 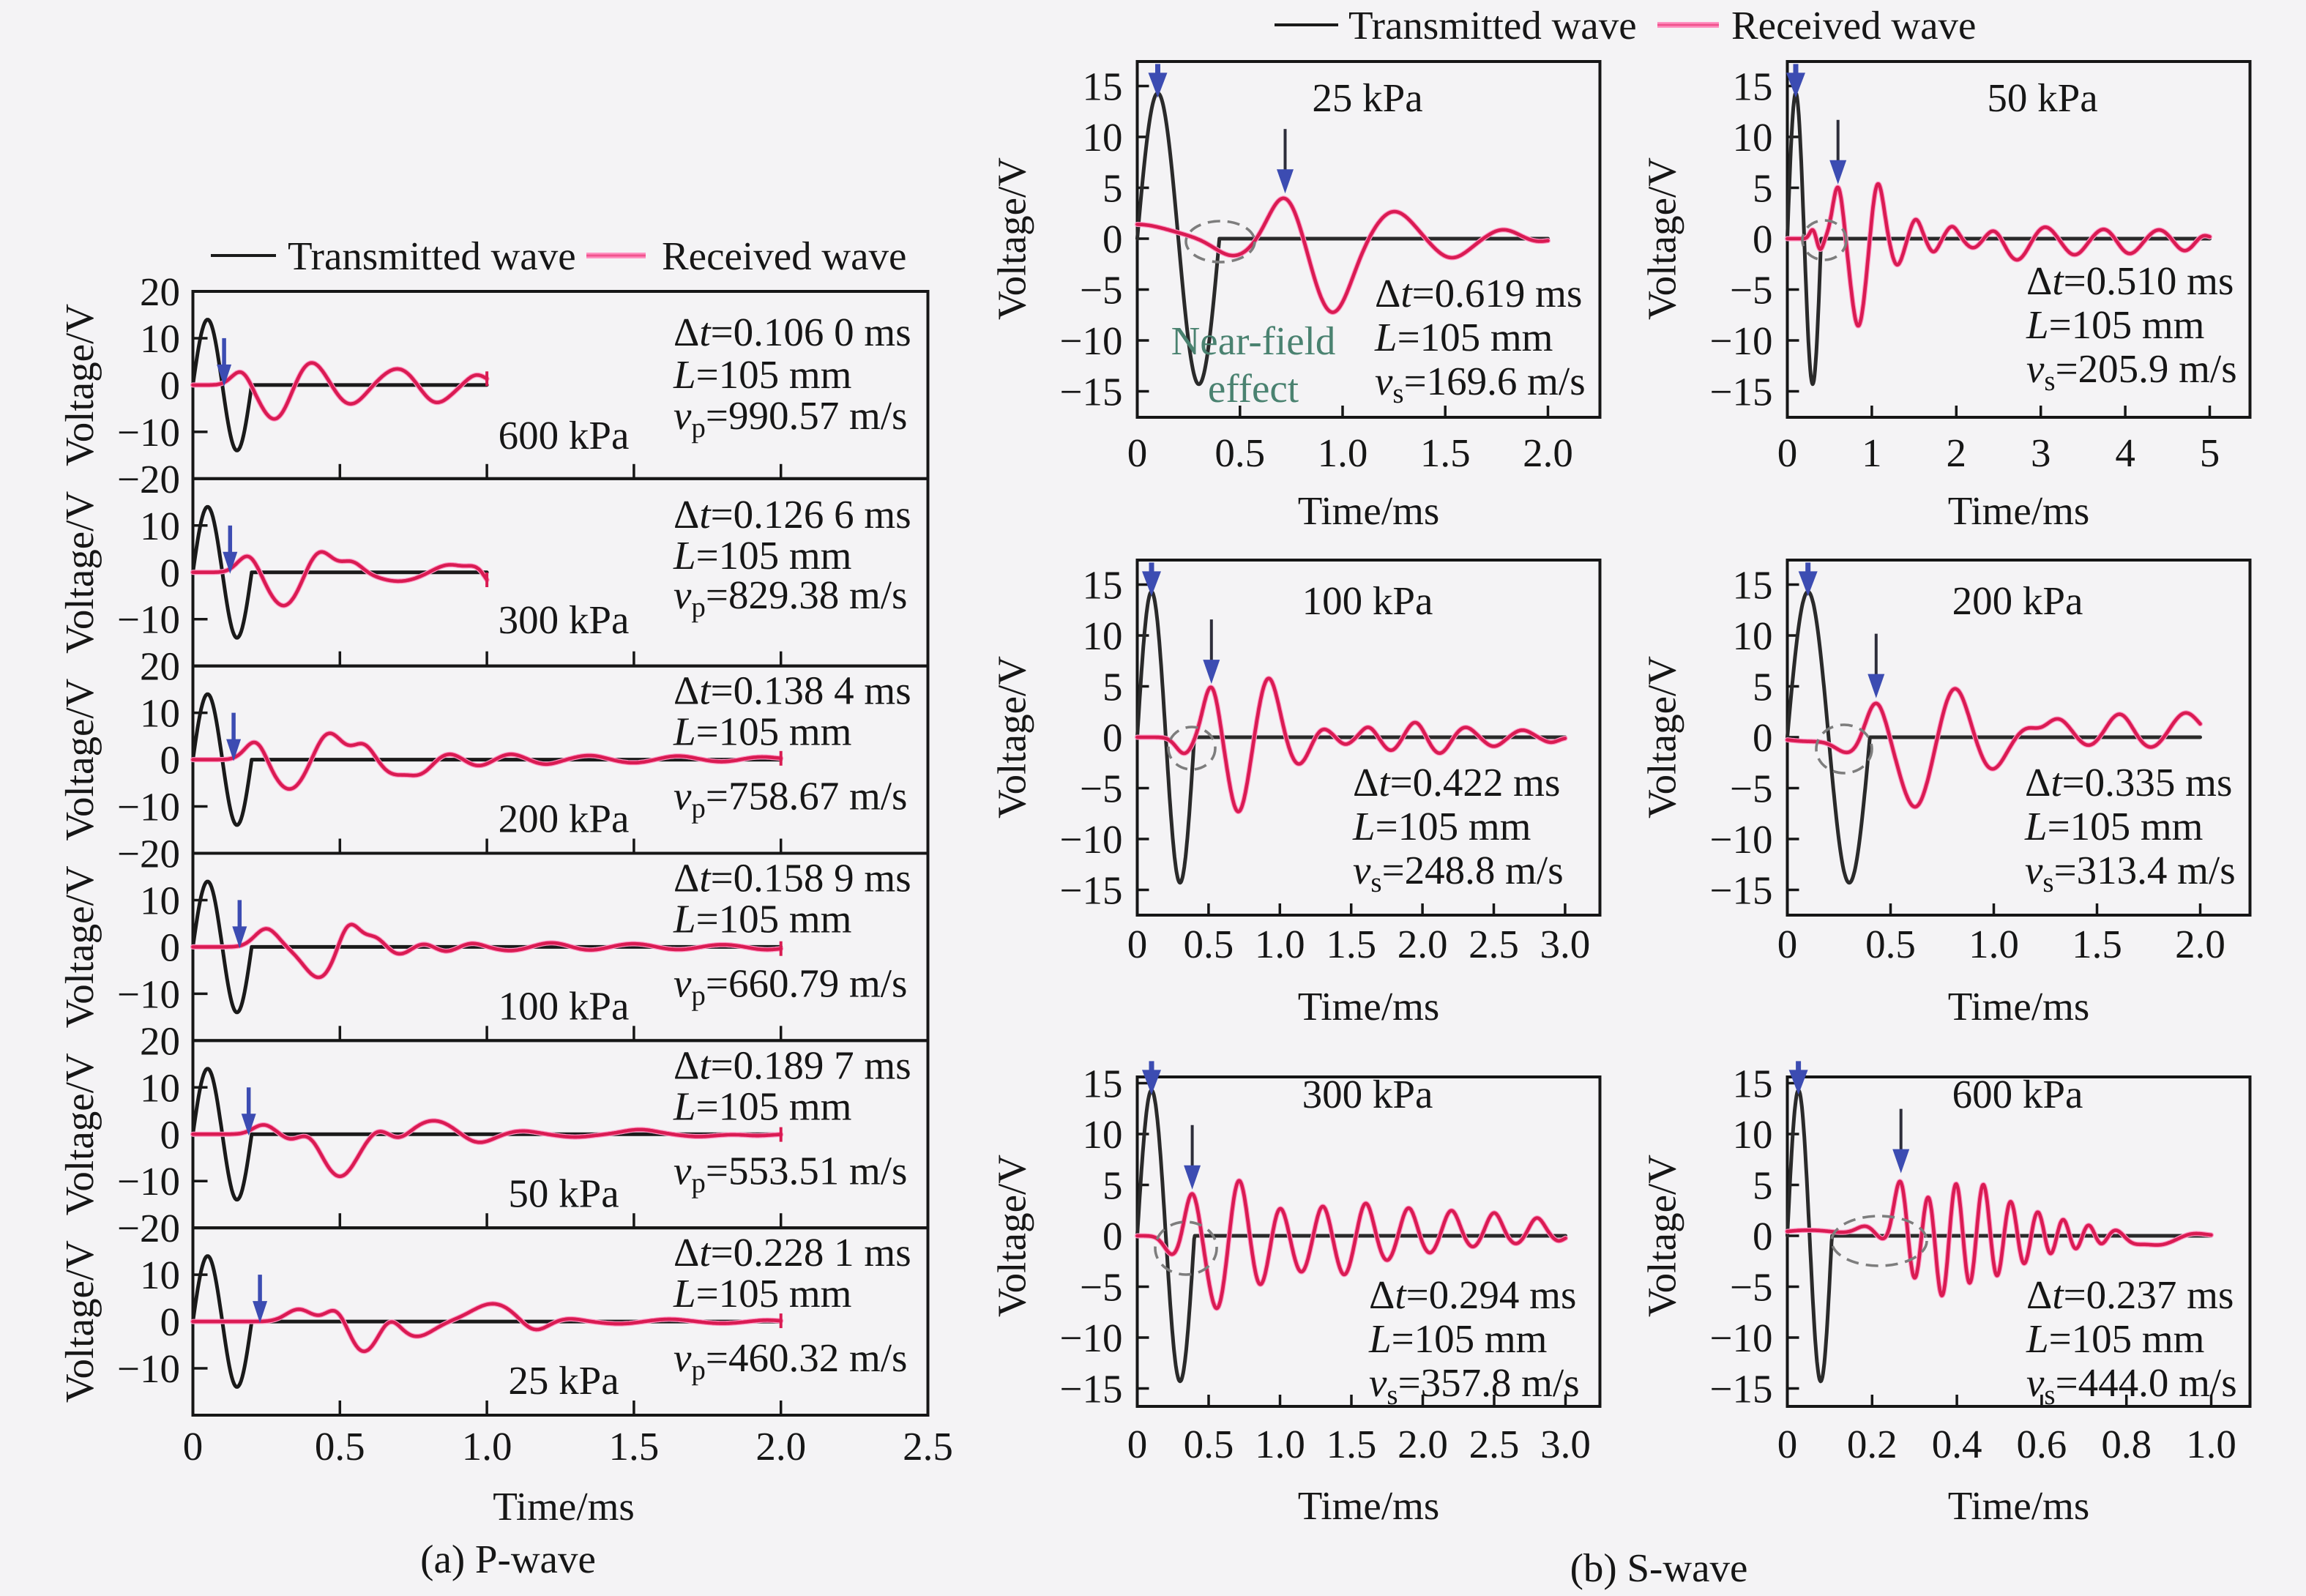 What do you see at coordinates (1492, 26) in the screenshot?
I see `svg-text: Transmitted wave` at bounding box center [1492, 26].